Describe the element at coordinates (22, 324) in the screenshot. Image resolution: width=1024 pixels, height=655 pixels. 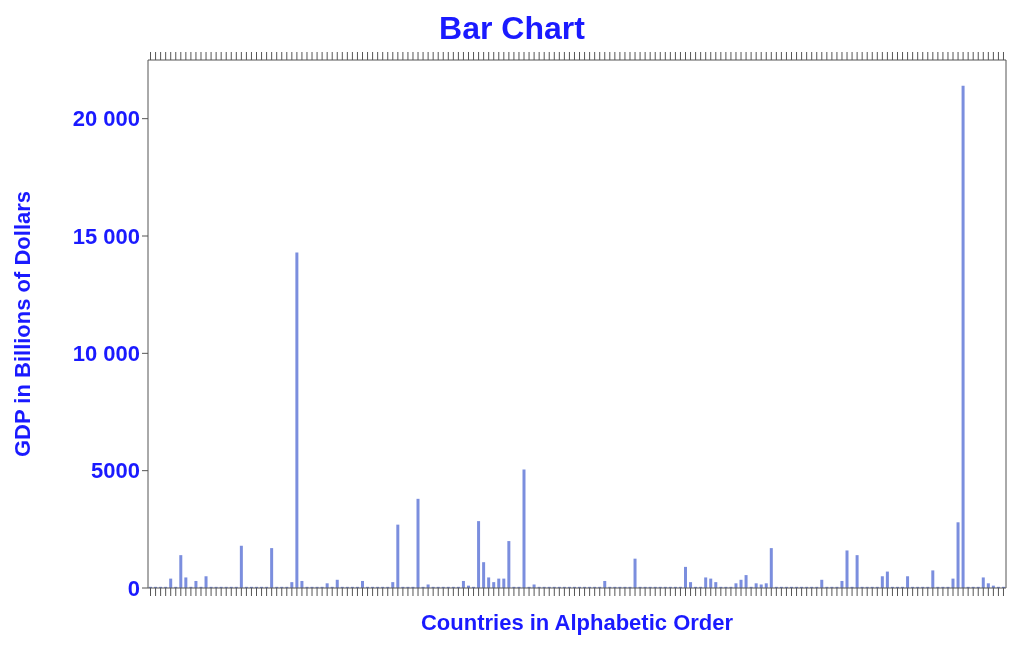
I see `y-axis-title: GDP in Billions of Dollars` at that location.